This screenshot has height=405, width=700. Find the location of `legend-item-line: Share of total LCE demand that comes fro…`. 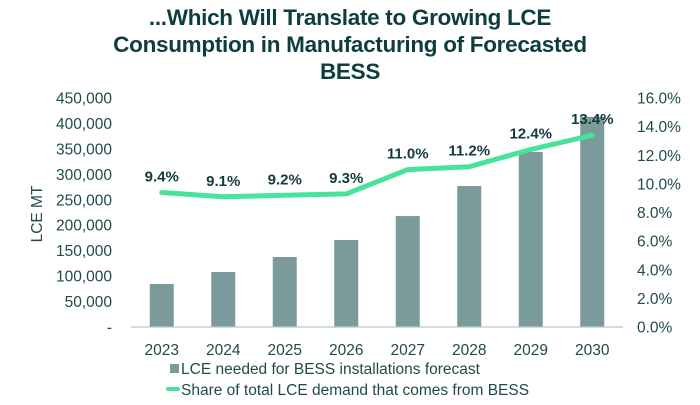

legend-item-line: Share of total LCE demand that comes fro… is located at coordinates (347, 391).